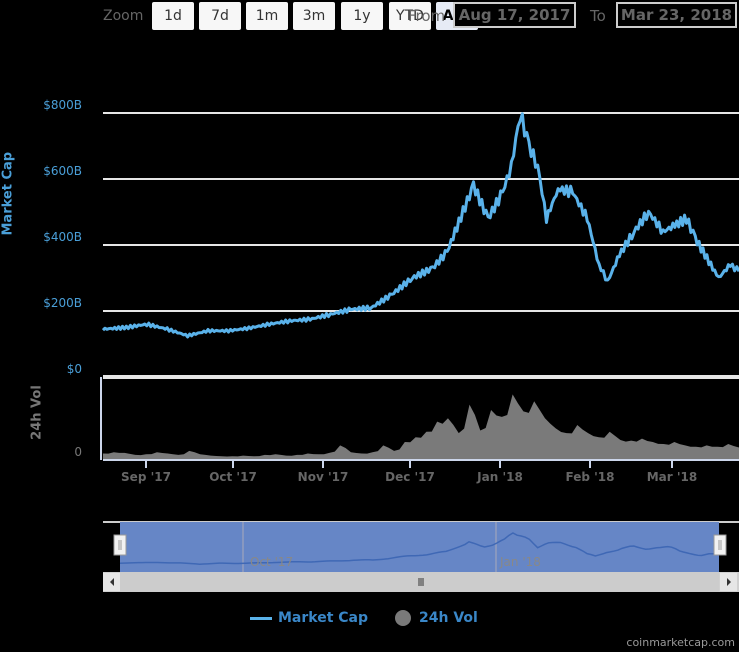  I want to click on arrow-right-icon, so click(729, 582).